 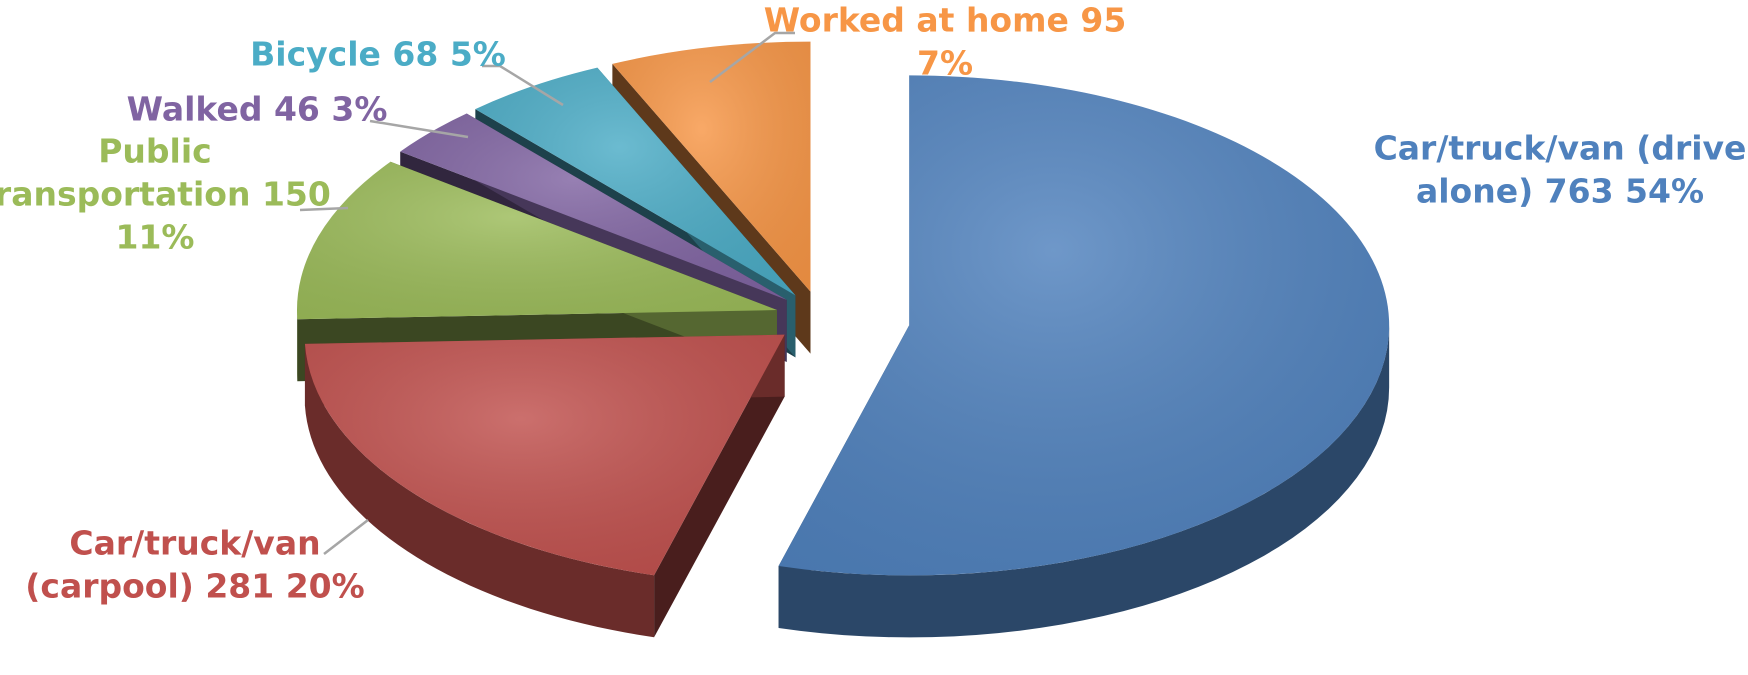 What do you see at coordinates (945, 63) in the screenshot?
I see `data-label-line: 7%` at bounding box center [945, 63].